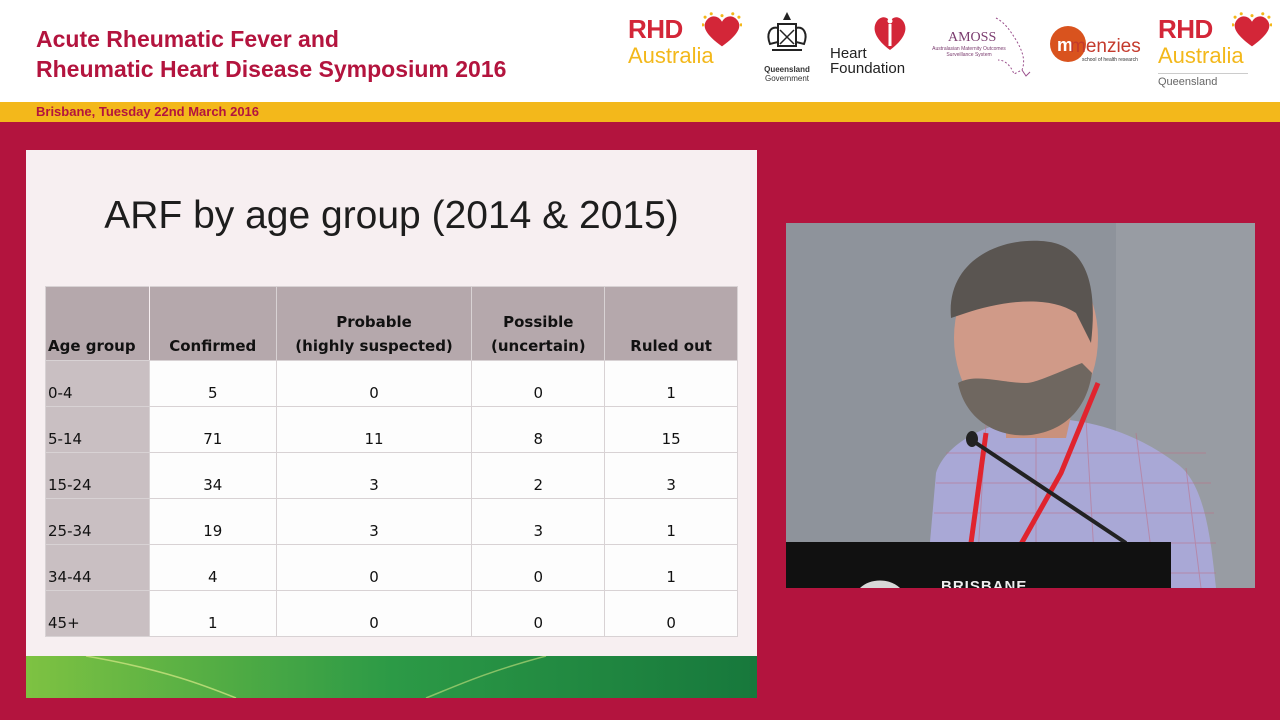 Image resolution: width=1280 pixels, height=720 pixels. I want to click on cell-possible: 2, so click(538, 475).